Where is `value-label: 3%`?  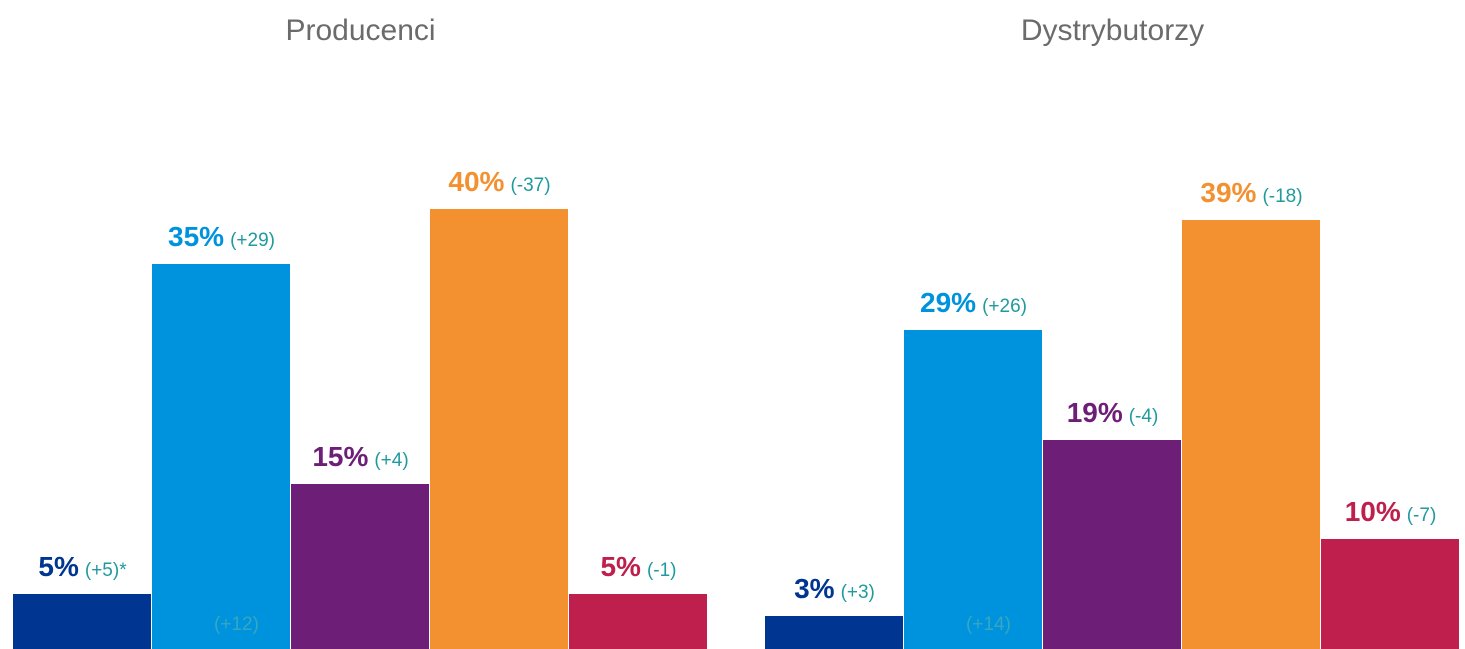 value-label: 3% is located at coordinates (814, 588).